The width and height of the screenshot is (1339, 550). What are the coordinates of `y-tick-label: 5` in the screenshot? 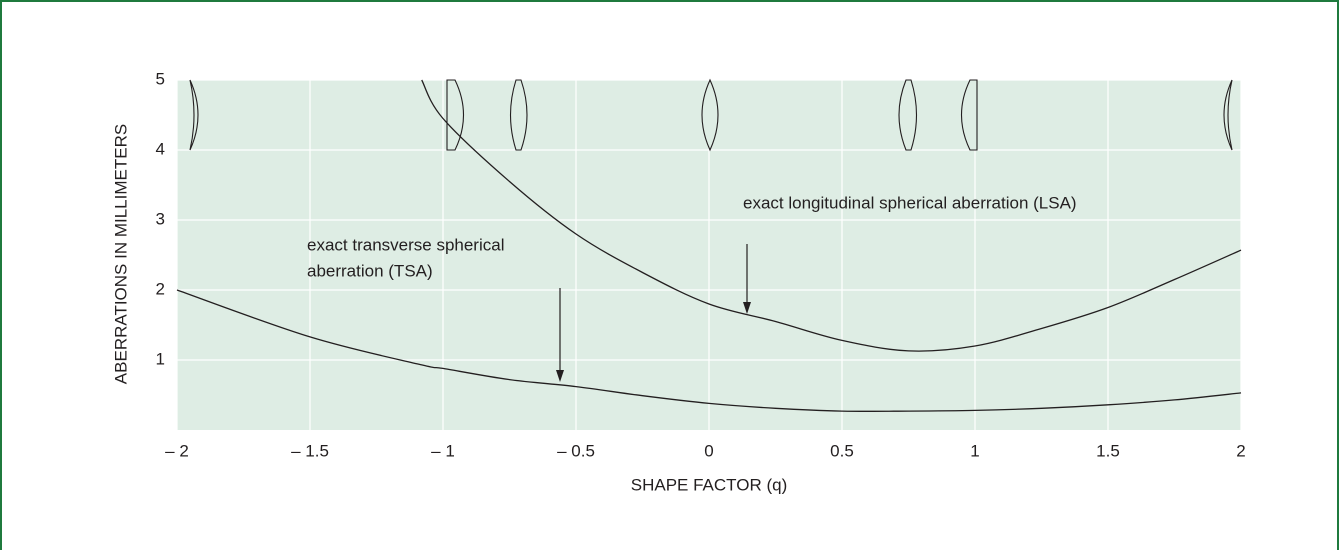 It's located at (160, 78).